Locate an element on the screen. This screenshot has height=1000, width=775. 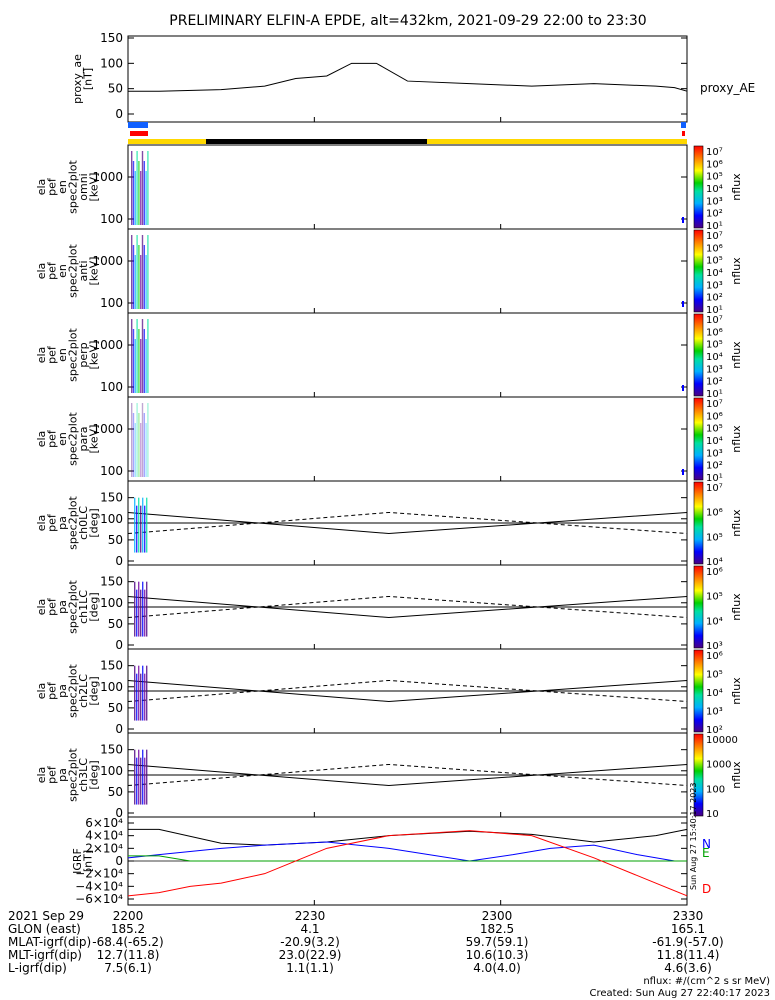
panel-ylabel-line: ch0LC is located at coordinates (83, 523).